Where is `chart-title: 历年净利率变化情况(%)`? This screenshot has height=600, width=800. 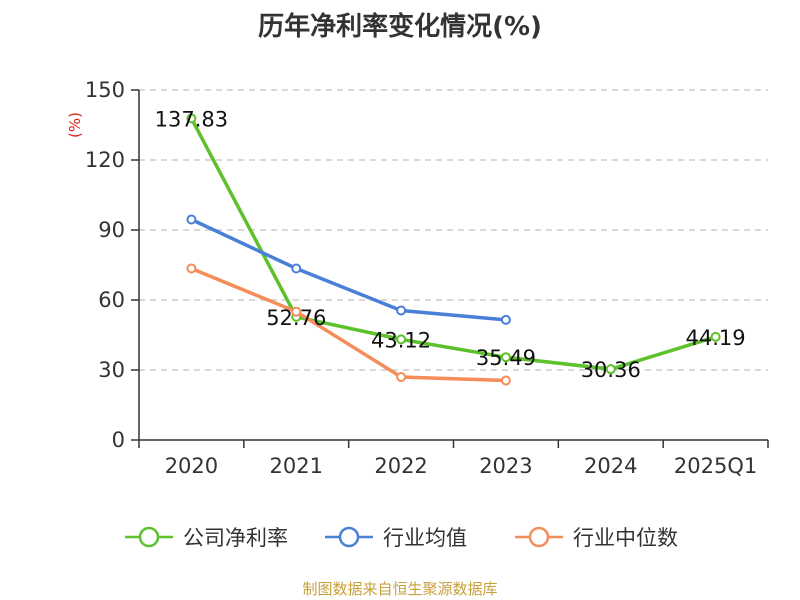
chart-title: 历年净利率变化情况(%) is located at coordinates (400, 27).